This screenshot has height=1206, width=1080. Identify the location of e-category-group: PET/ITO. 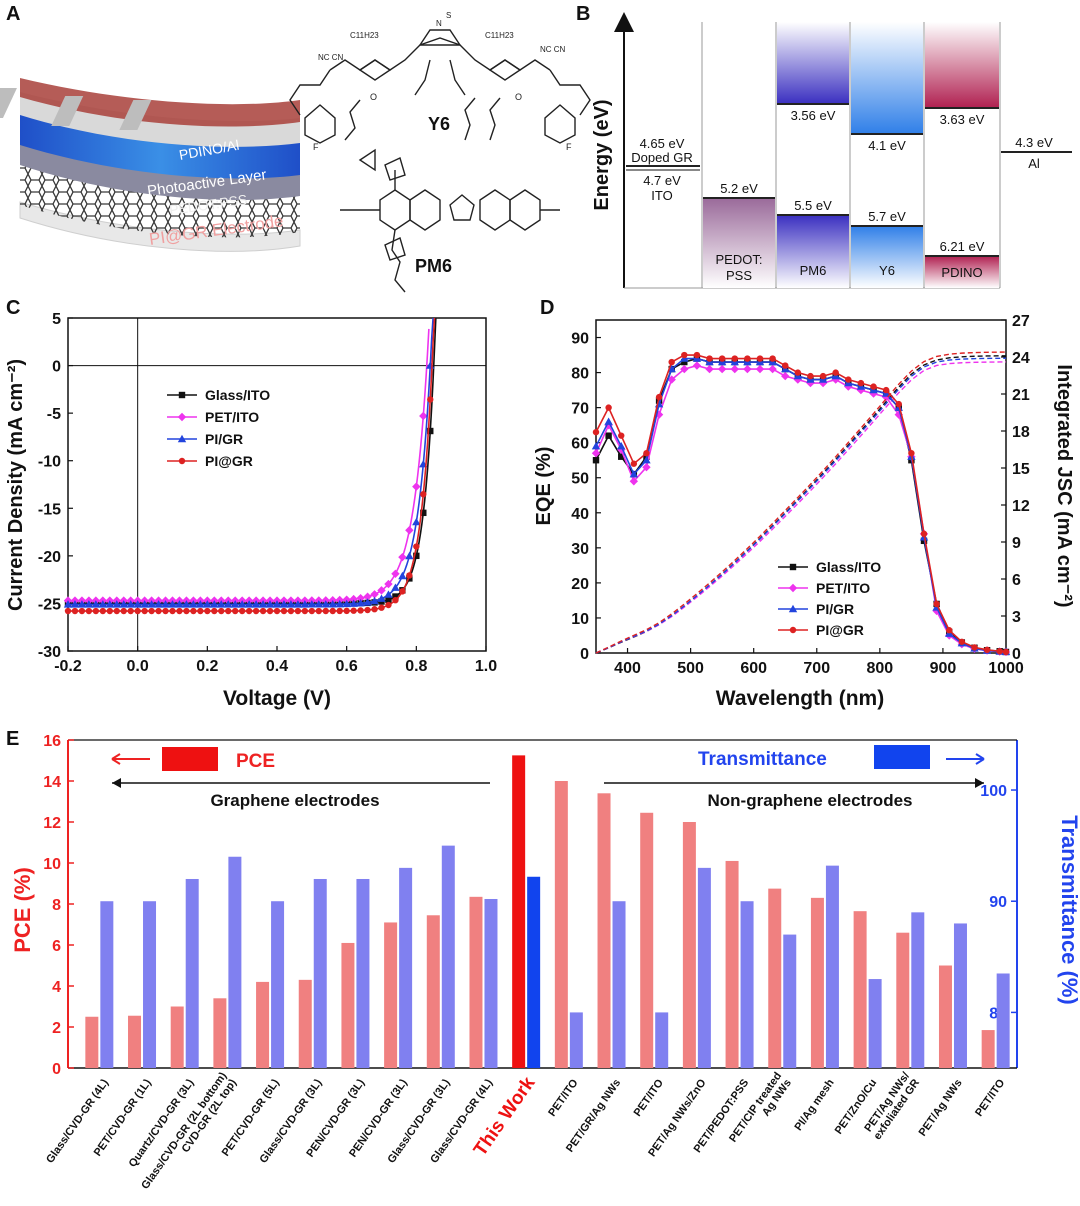
(649, 1098).